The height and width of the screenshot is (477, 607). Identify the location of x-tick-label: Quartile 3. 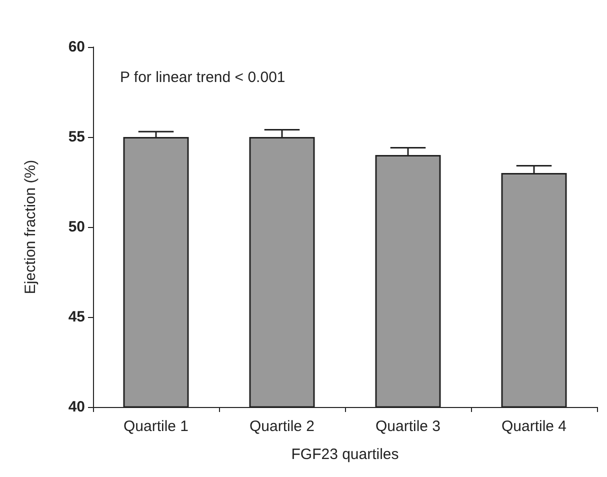
(408, 426).